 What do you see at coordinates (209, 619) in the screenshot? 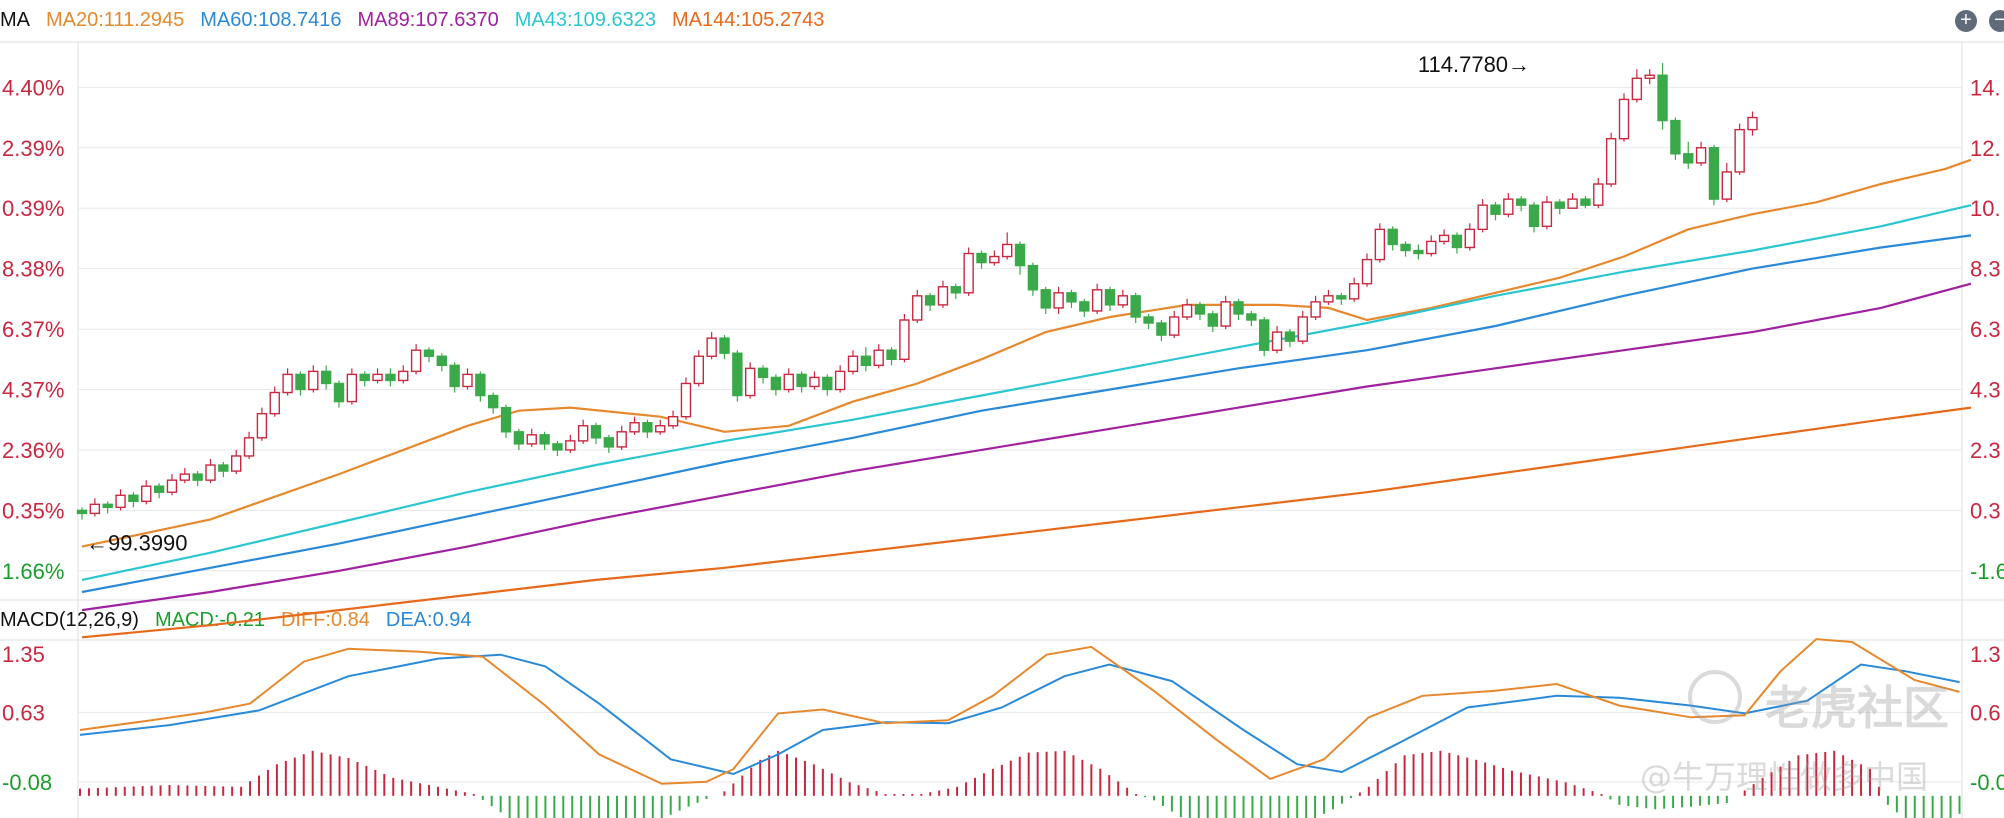
I see `macd-legend-macd: MACD:-0.21` at bounding box center [209, 619].